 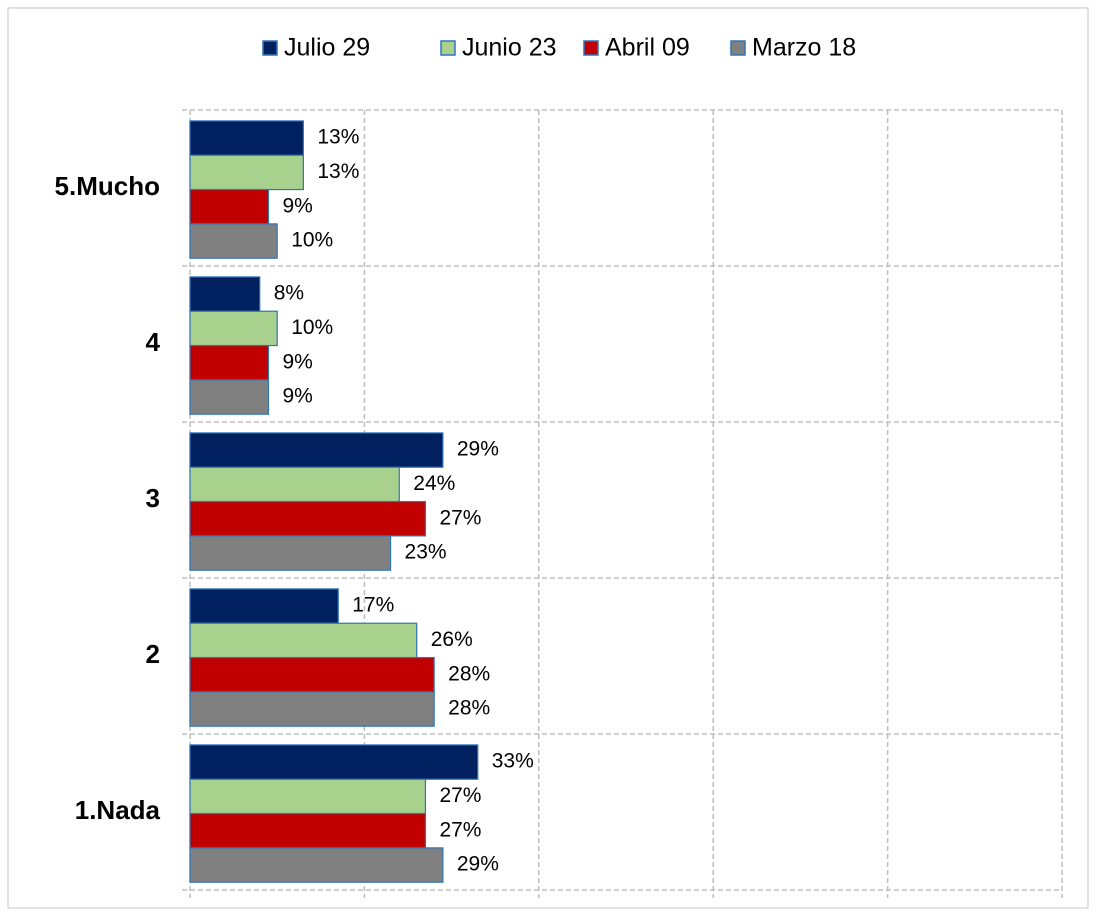 What do you see at coordinates (153, 654) in the screenshot?
I see `y-tick-label: 2` at bounding box center [153, 654].